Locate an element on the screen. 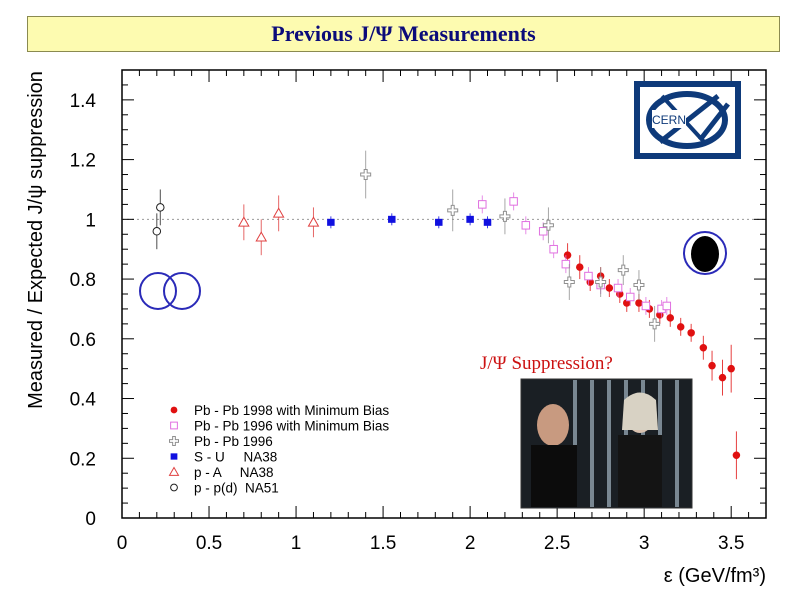  y-tick-label: 1 is located at coordinates (90, 220).